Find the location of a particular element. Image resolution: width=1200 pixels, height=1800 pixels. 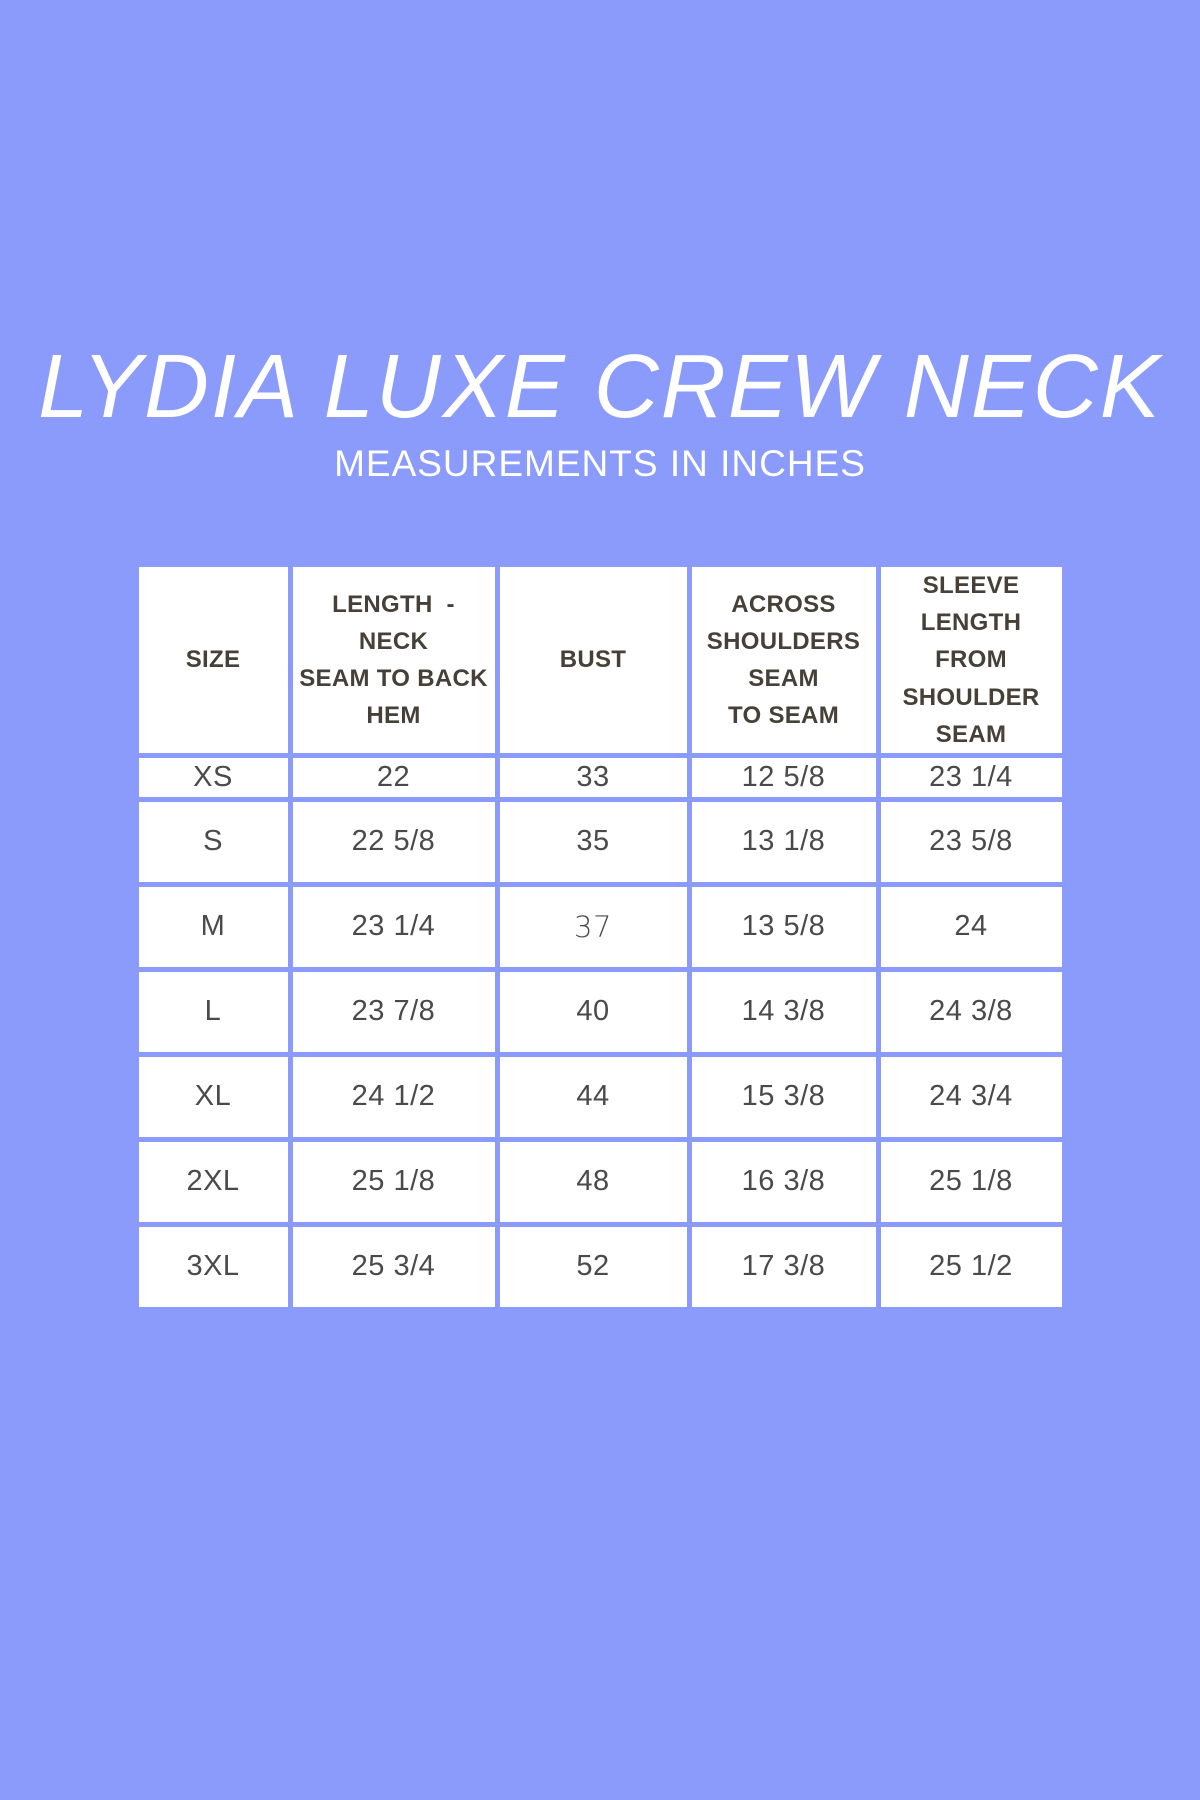

size-row-3xl: 3XL 25 3/4 52 17 3/8 25 1/2 is located at coordinates (600, 1266).